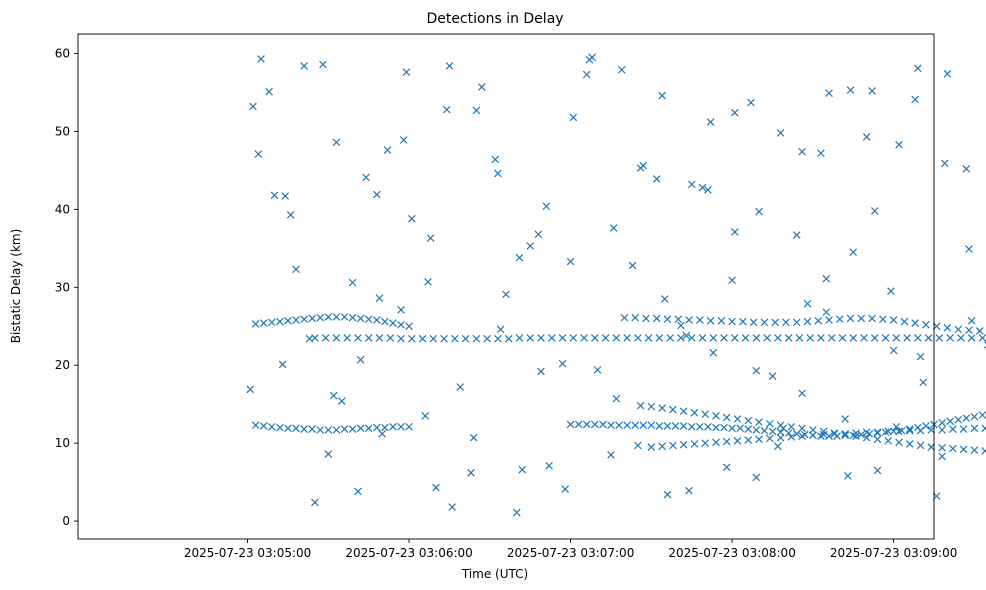 Image resolution: width=986 pixels, height=590 pixels. What do you see at coordinates (62, 53) in the screenshot?
I see `y-tick-label: 60` at bounding box center [62, 53].